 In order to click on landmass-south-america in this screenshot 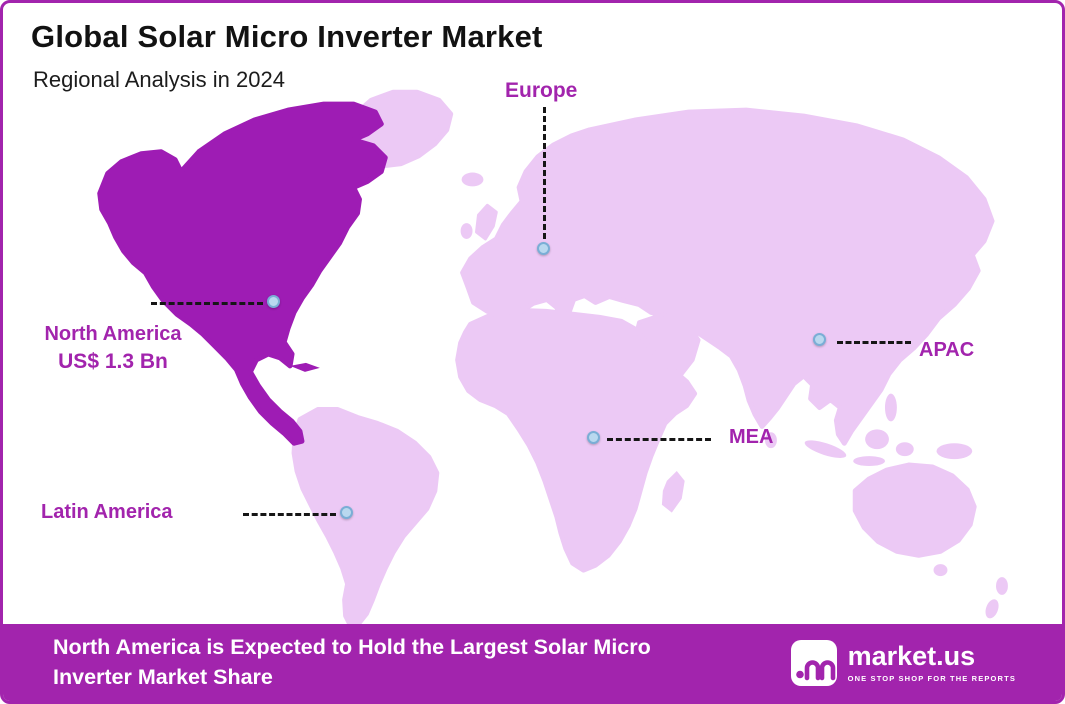, I will do `click(365, 518)`.